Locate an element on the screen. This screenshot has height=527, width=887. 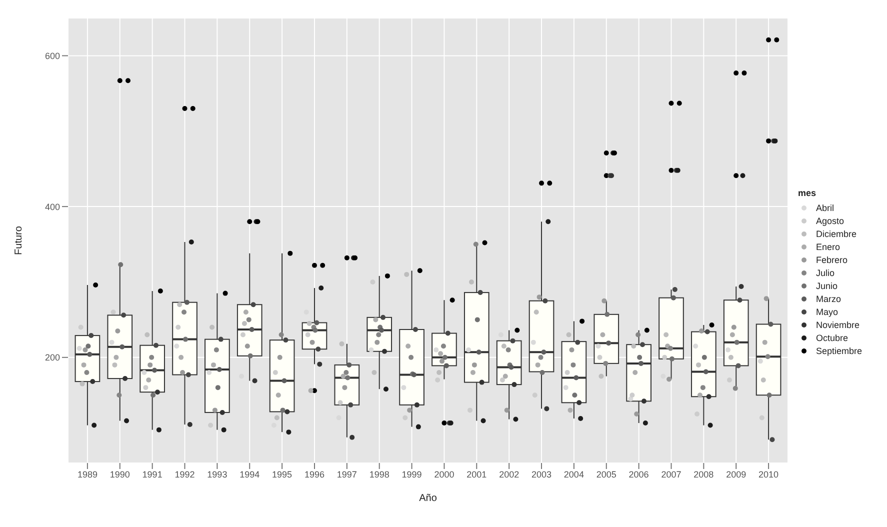
legend-label: Febrero is located at coordinates (832, 259).